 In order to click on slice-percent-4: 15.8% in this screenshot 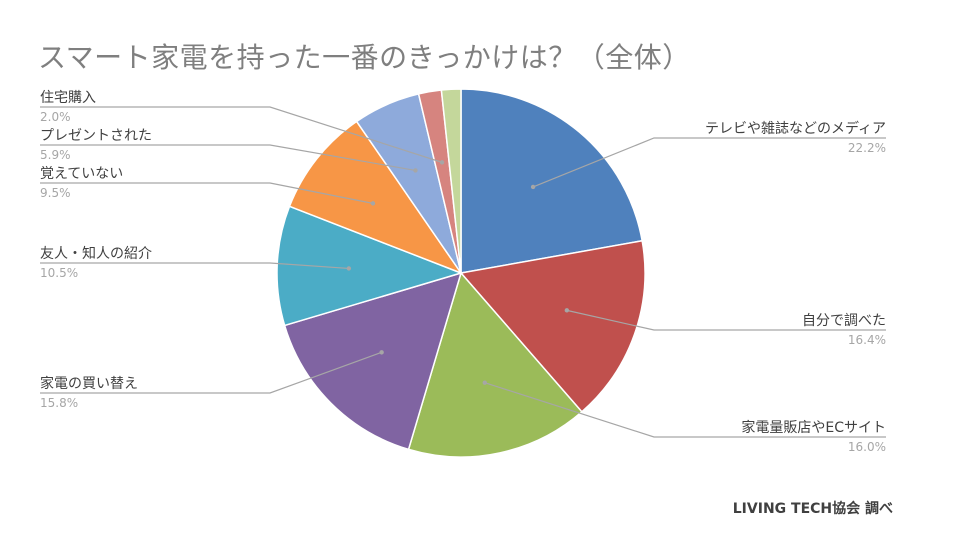, I will do `click(59, 403)`.